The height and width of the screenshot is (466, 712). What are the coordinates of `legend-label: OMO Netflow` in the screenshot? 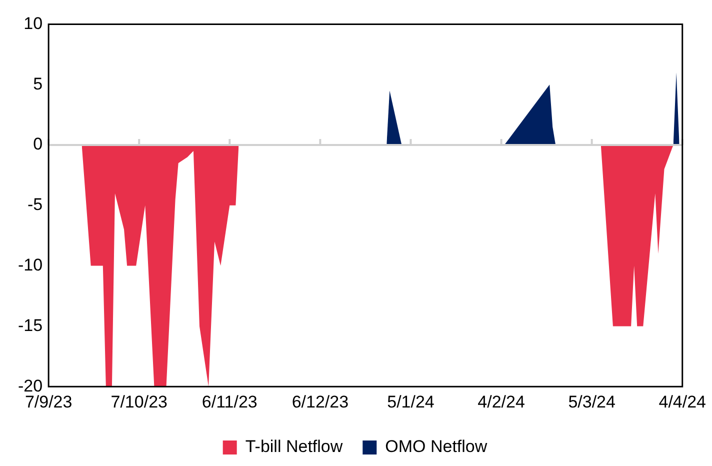 It's located at (436, 446).